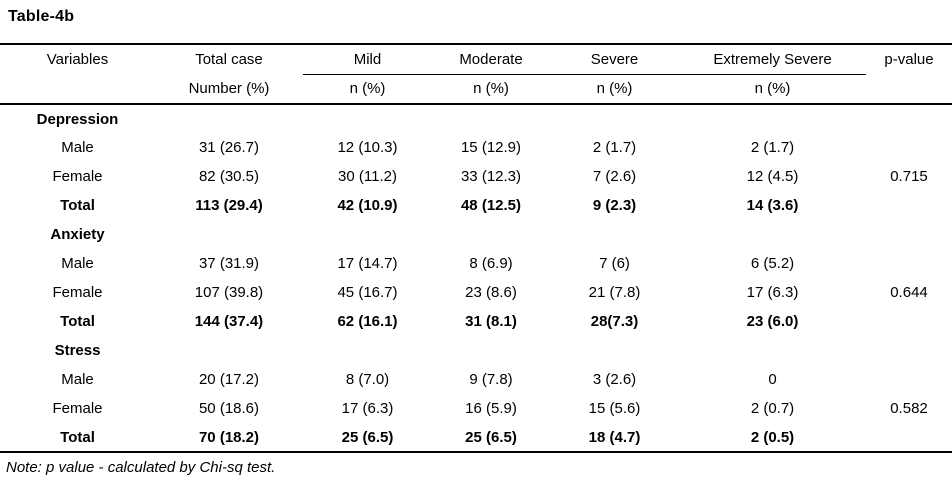 This screenshot has height=483, width=952. What do you see at coordinates (909, 59) in the screenshot?
I see `header-p-value: p-value` at bounding box center [909, 59].